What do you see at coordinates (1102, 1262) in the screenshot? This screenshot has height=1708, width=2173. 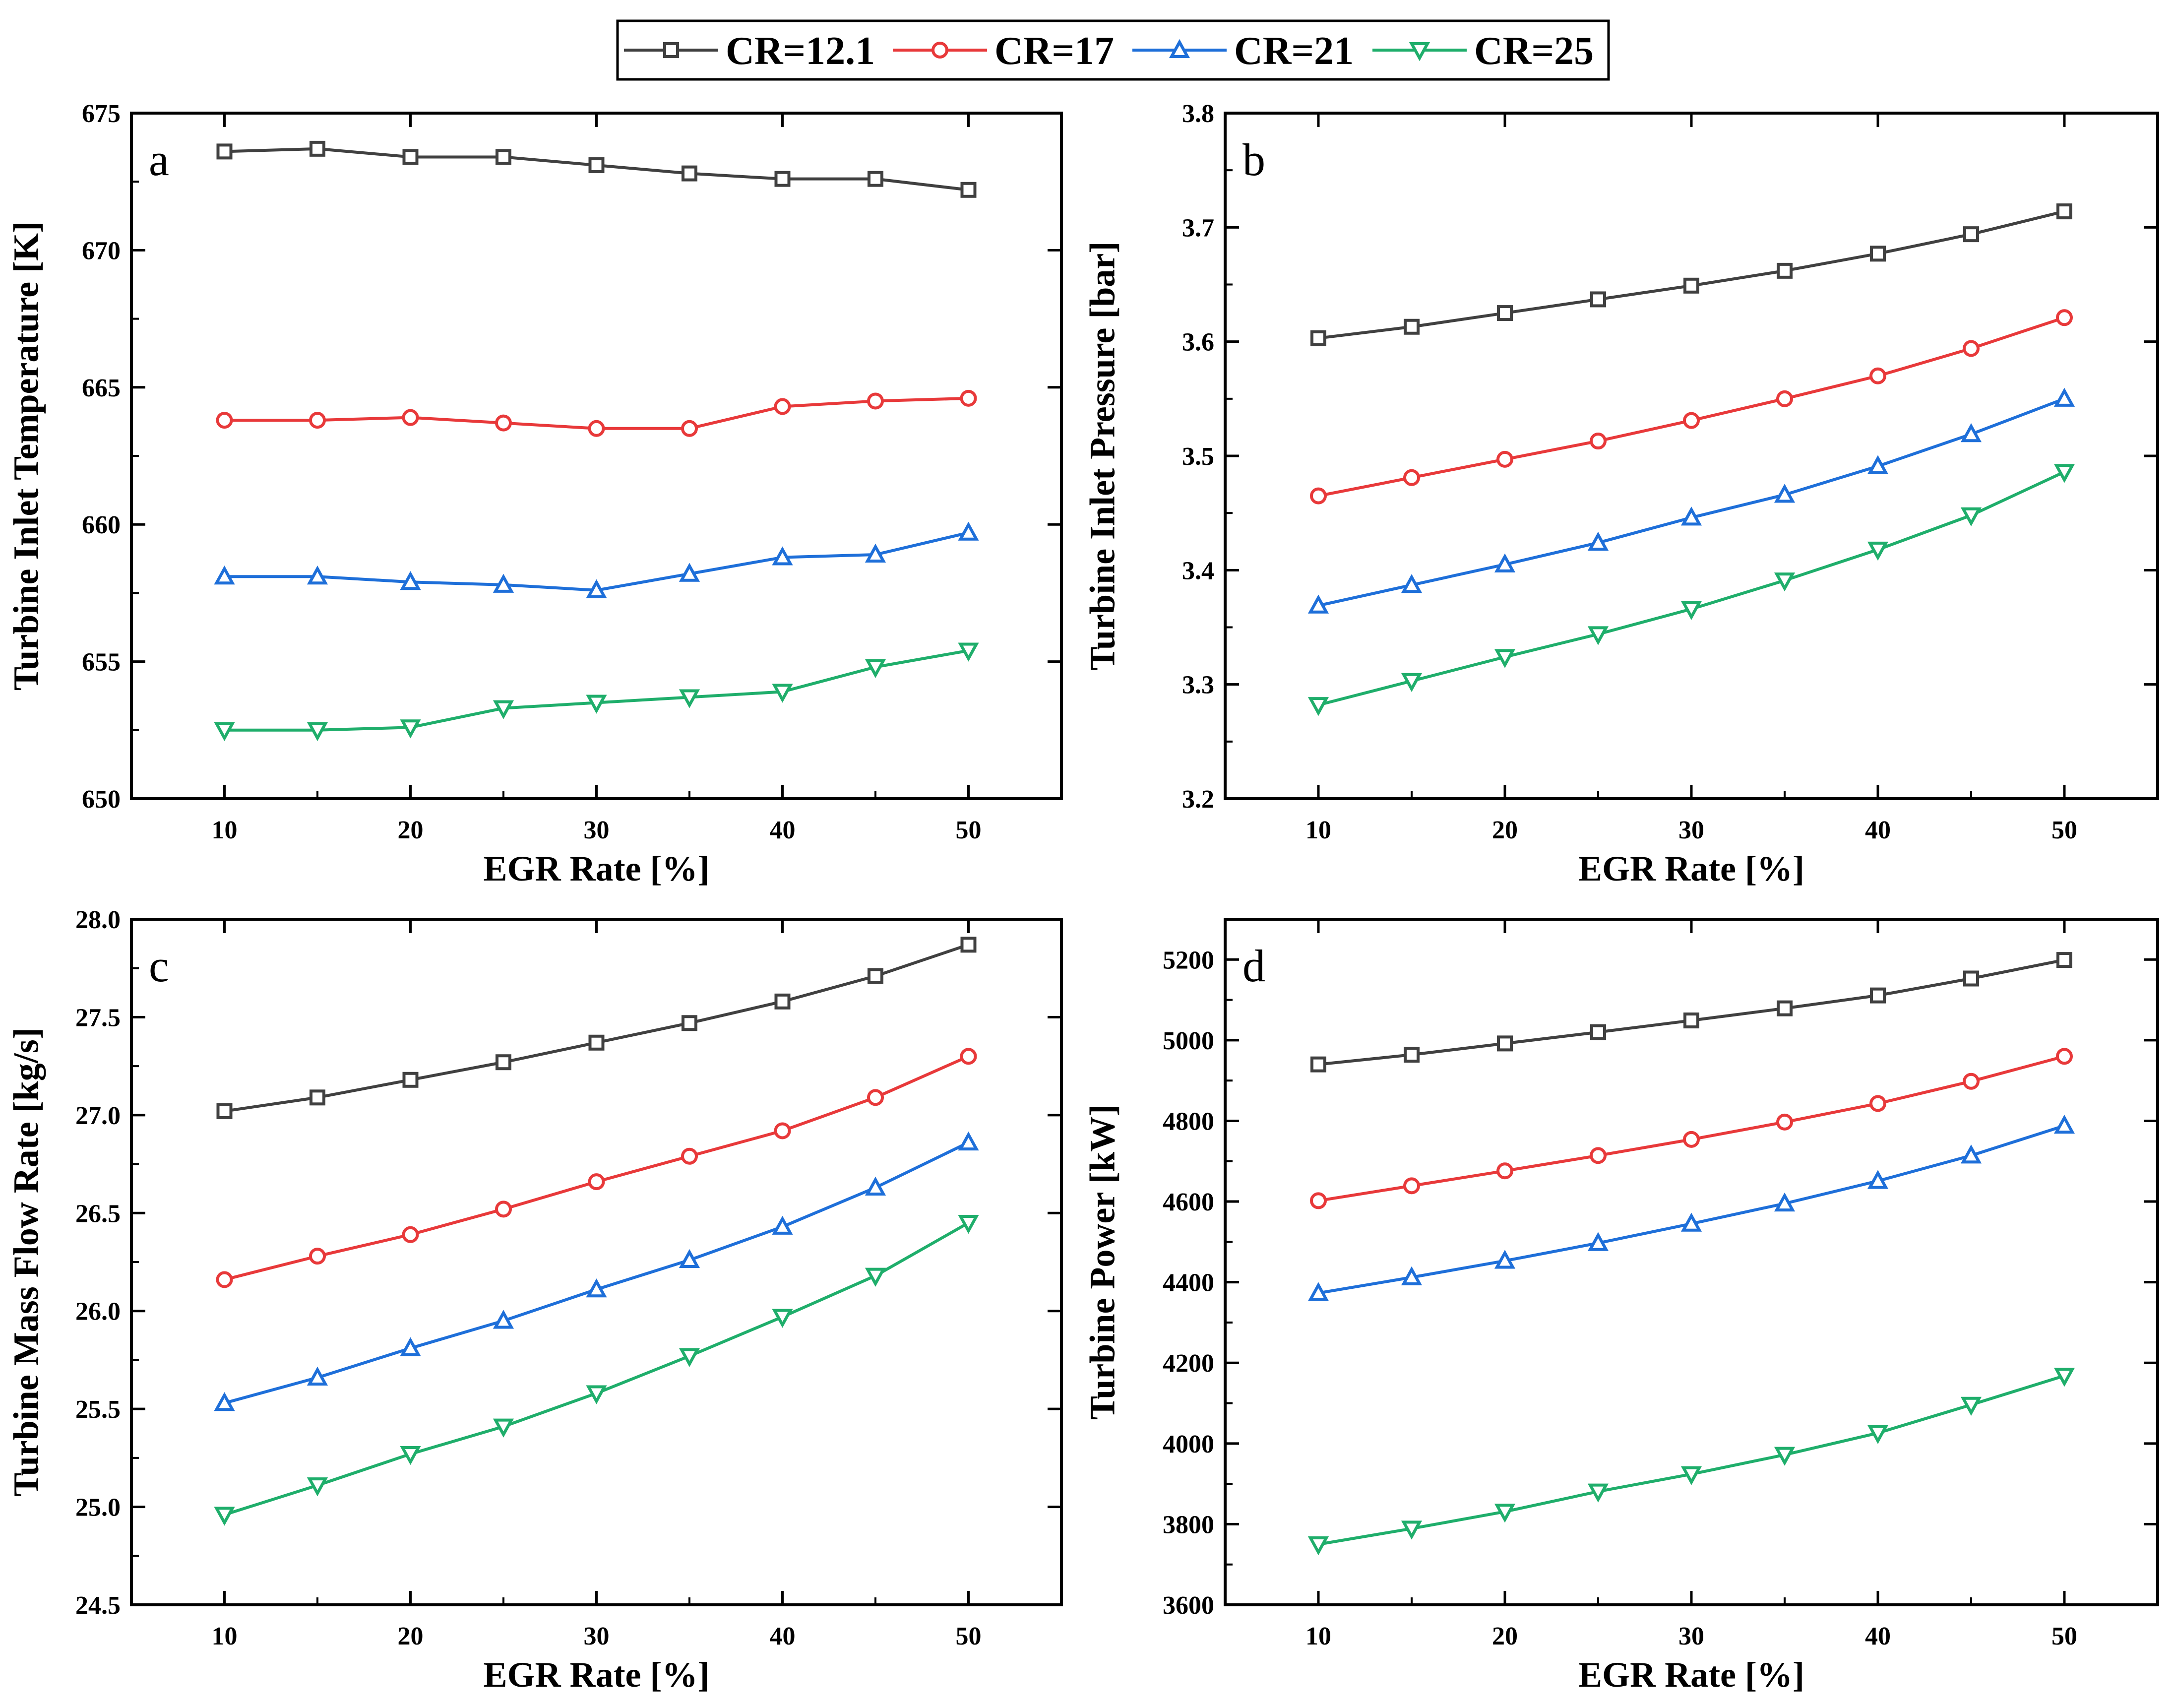 I see `y-axis-title: Turbine Power [kW]` at bounding box center [1102, 1262].